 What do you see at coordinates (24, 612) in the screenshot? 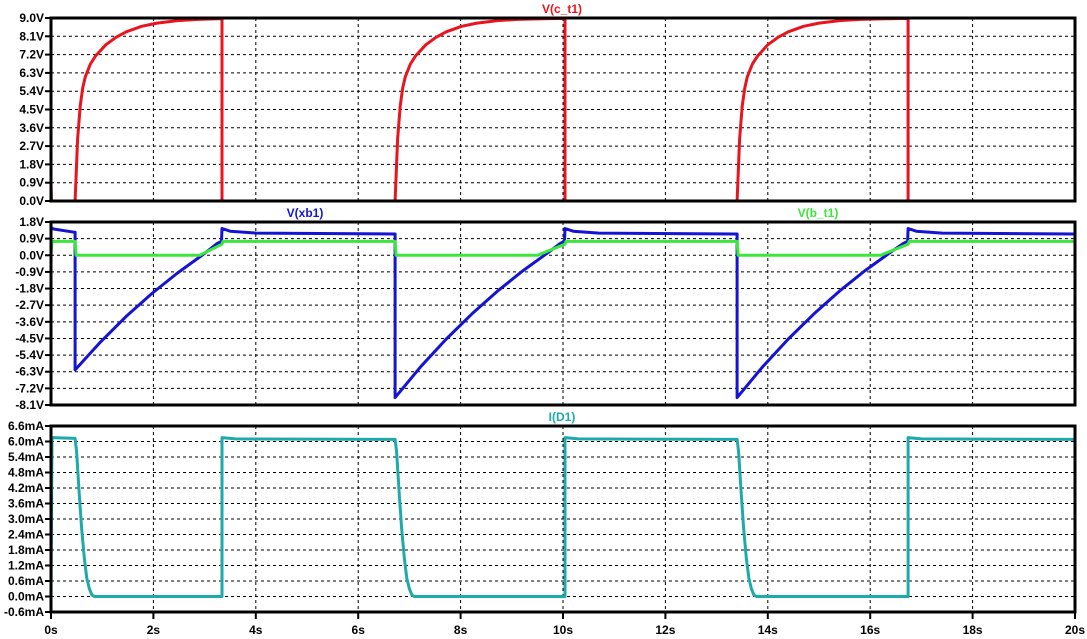
I see `y-tick-label: -0.6mA` at bounding box center [24, 612].